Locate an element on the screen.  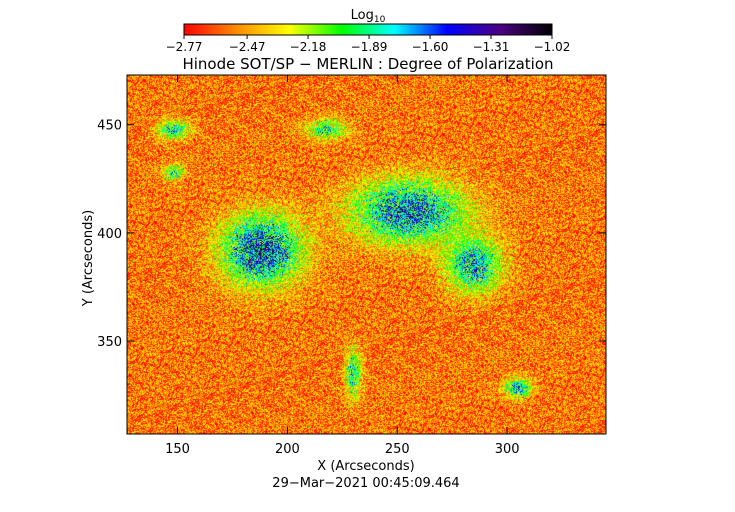
x-axis-label: X (Arcseconds) is located at coordinates (365, 466).